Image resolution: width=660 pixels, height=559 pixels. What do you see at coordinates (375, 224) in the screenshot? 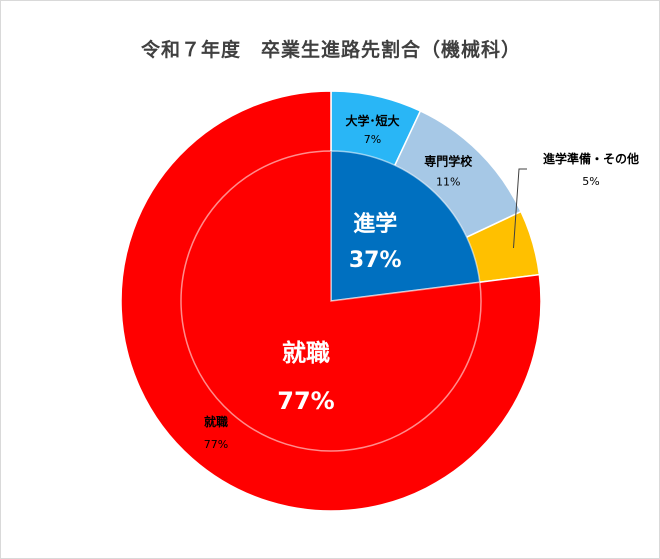
I see `inner-label-name-0: 進学` at bounding box center [375, 224].